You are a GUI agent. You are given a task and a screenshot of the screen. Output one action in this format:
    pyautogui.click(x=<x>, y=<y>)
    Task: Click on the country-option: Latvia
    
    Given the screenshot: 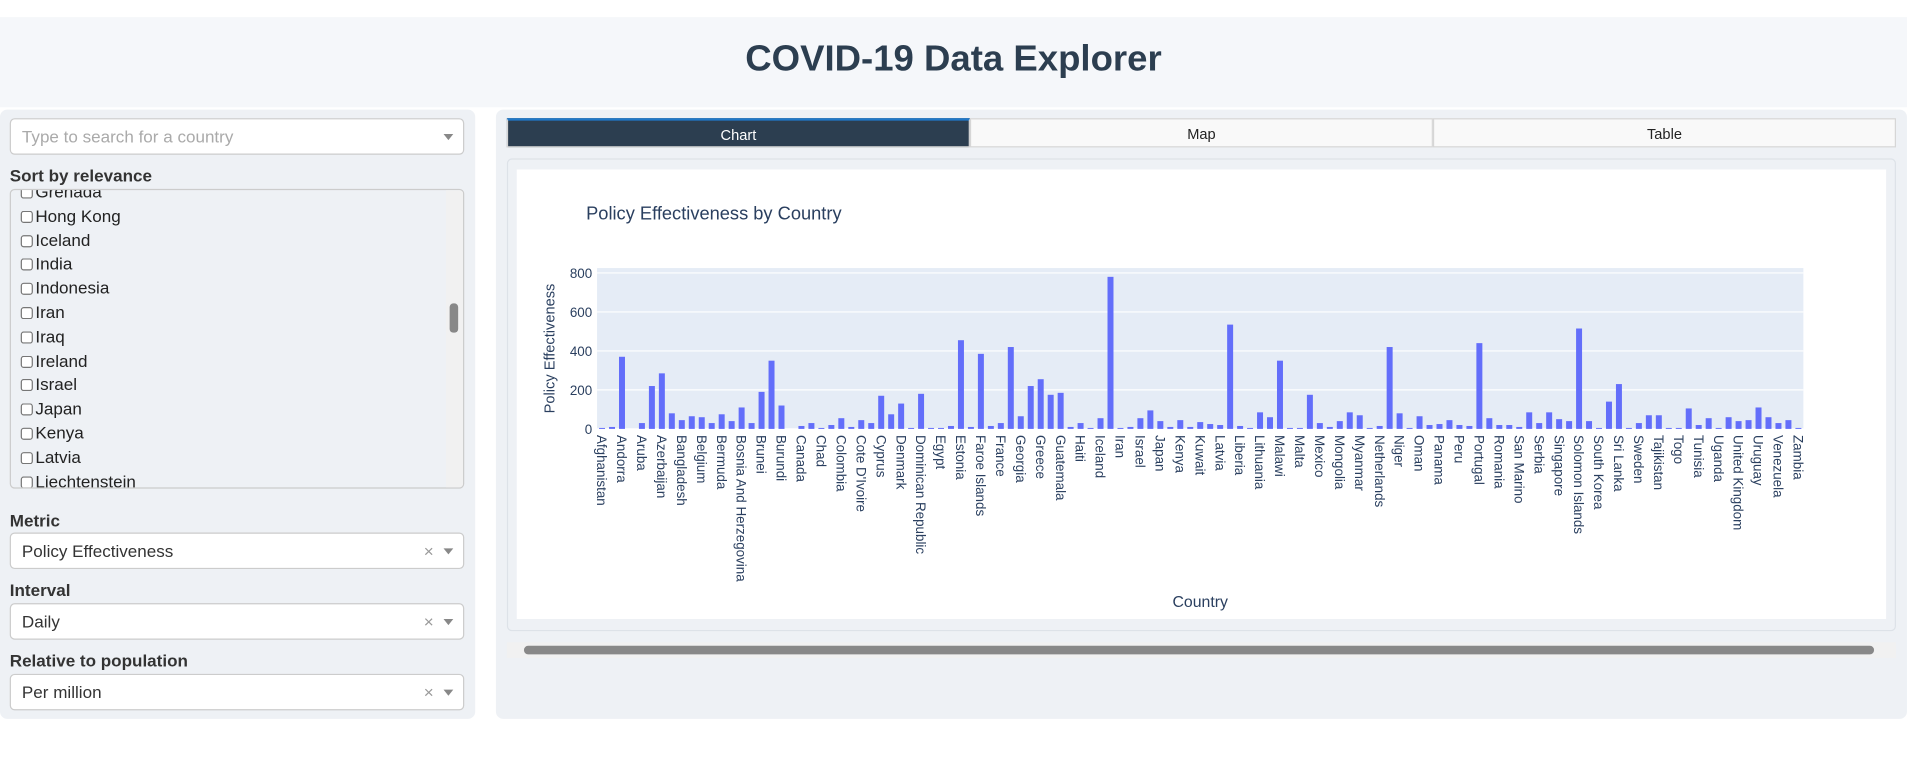 What is the action you would take?
    pyautogui.click(x=50, y=457)
    